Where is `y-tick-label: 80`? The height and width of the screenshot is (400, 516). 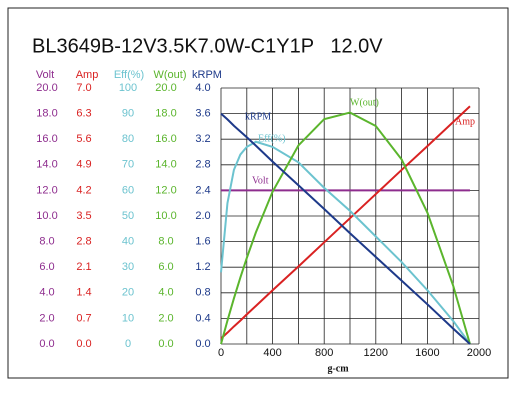
y-tick-label: 80 is located at coordinates (128, 139).